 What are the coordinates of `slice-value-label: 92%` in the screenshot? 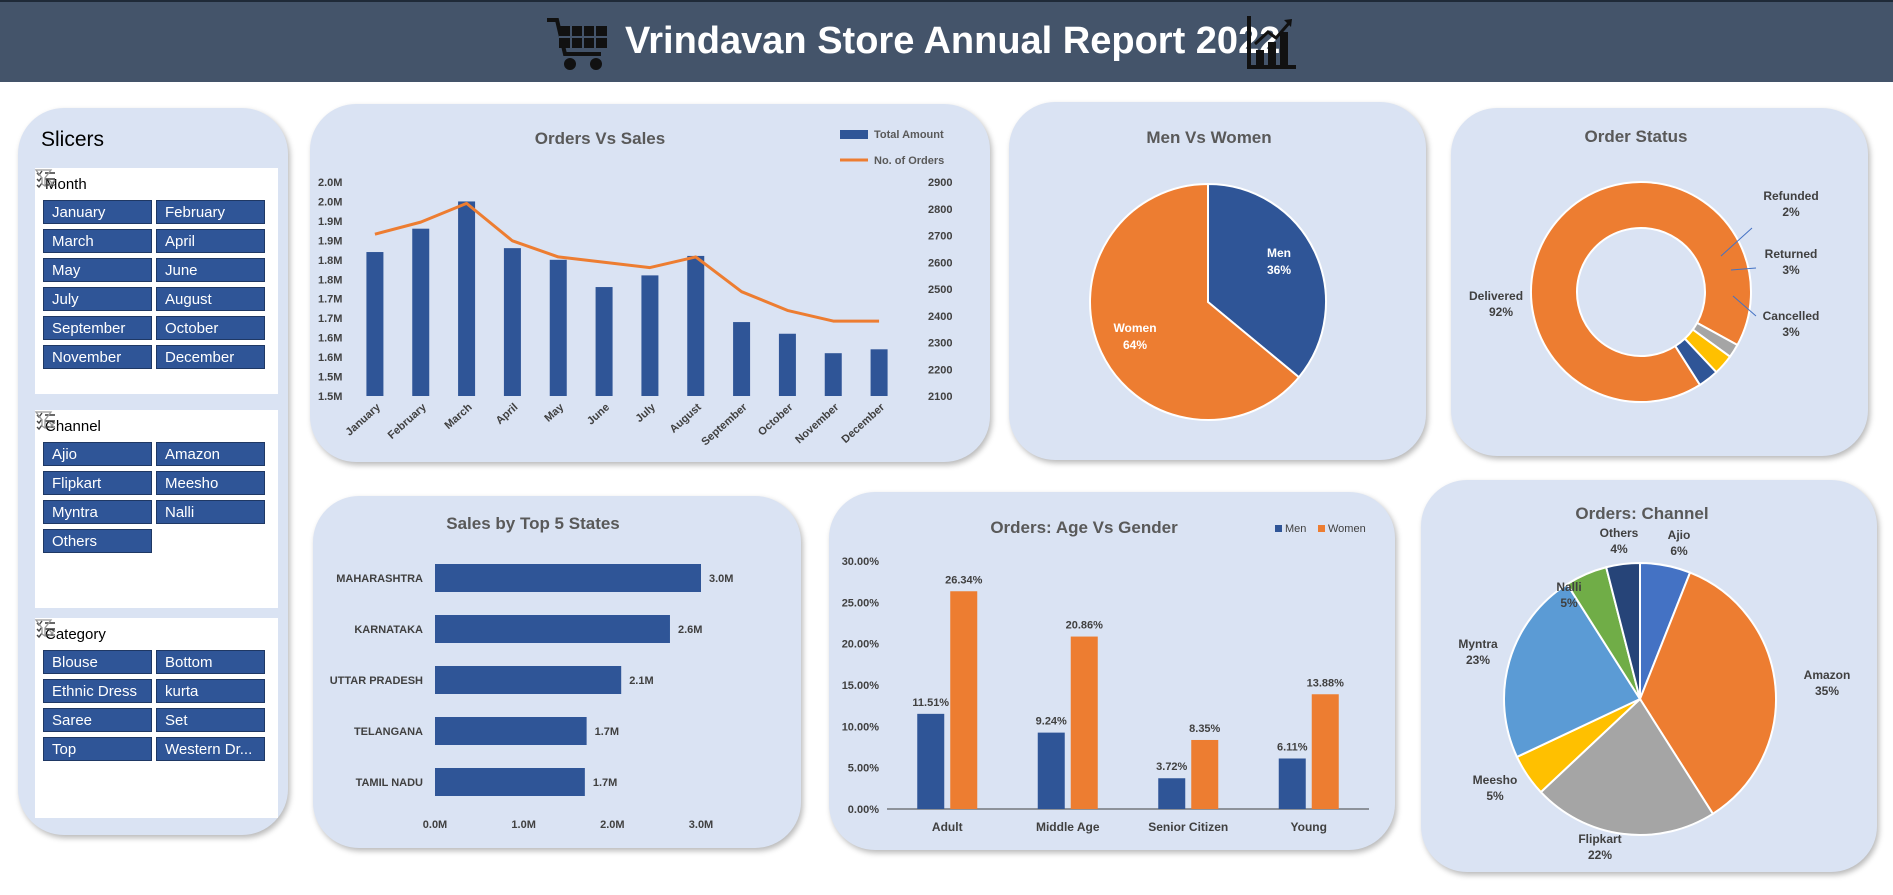 It's located at (1501, 312).